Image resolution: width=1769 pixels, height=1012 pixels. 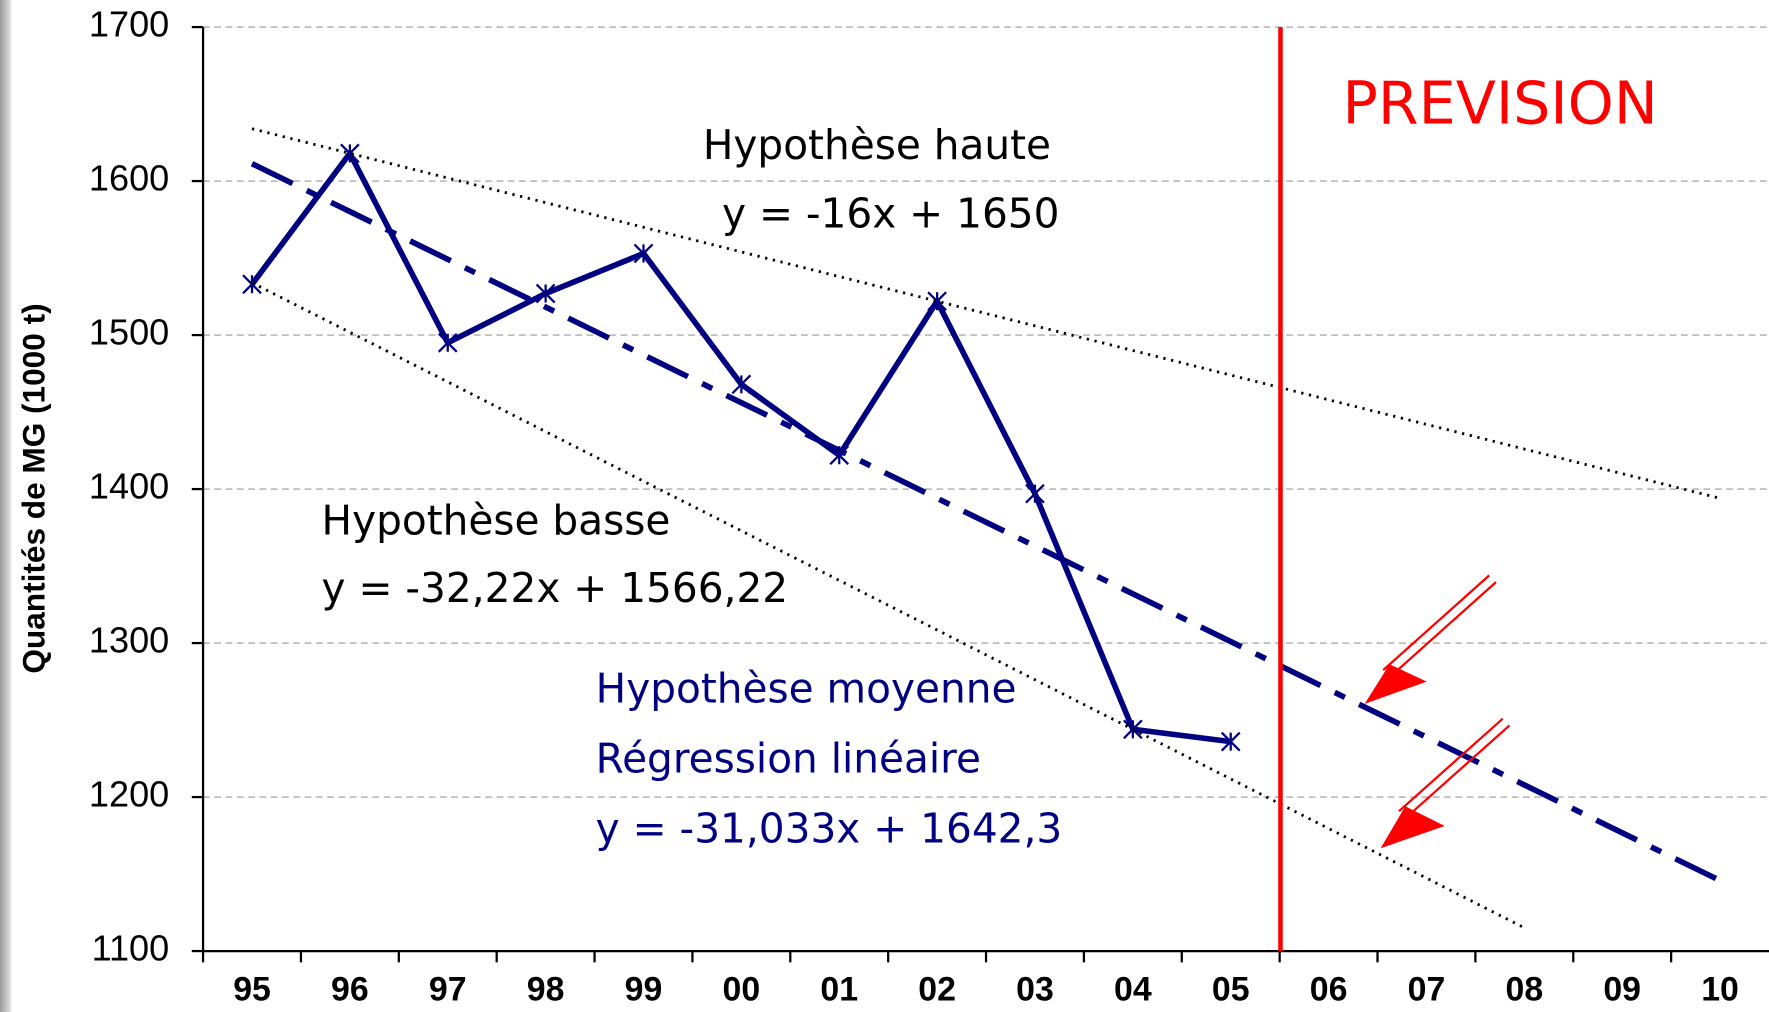 What do you see at coordinates (806, 689) in the screenshot?
I see `annotation: Hypothèse moyenne` at bounding box center [806, 689].